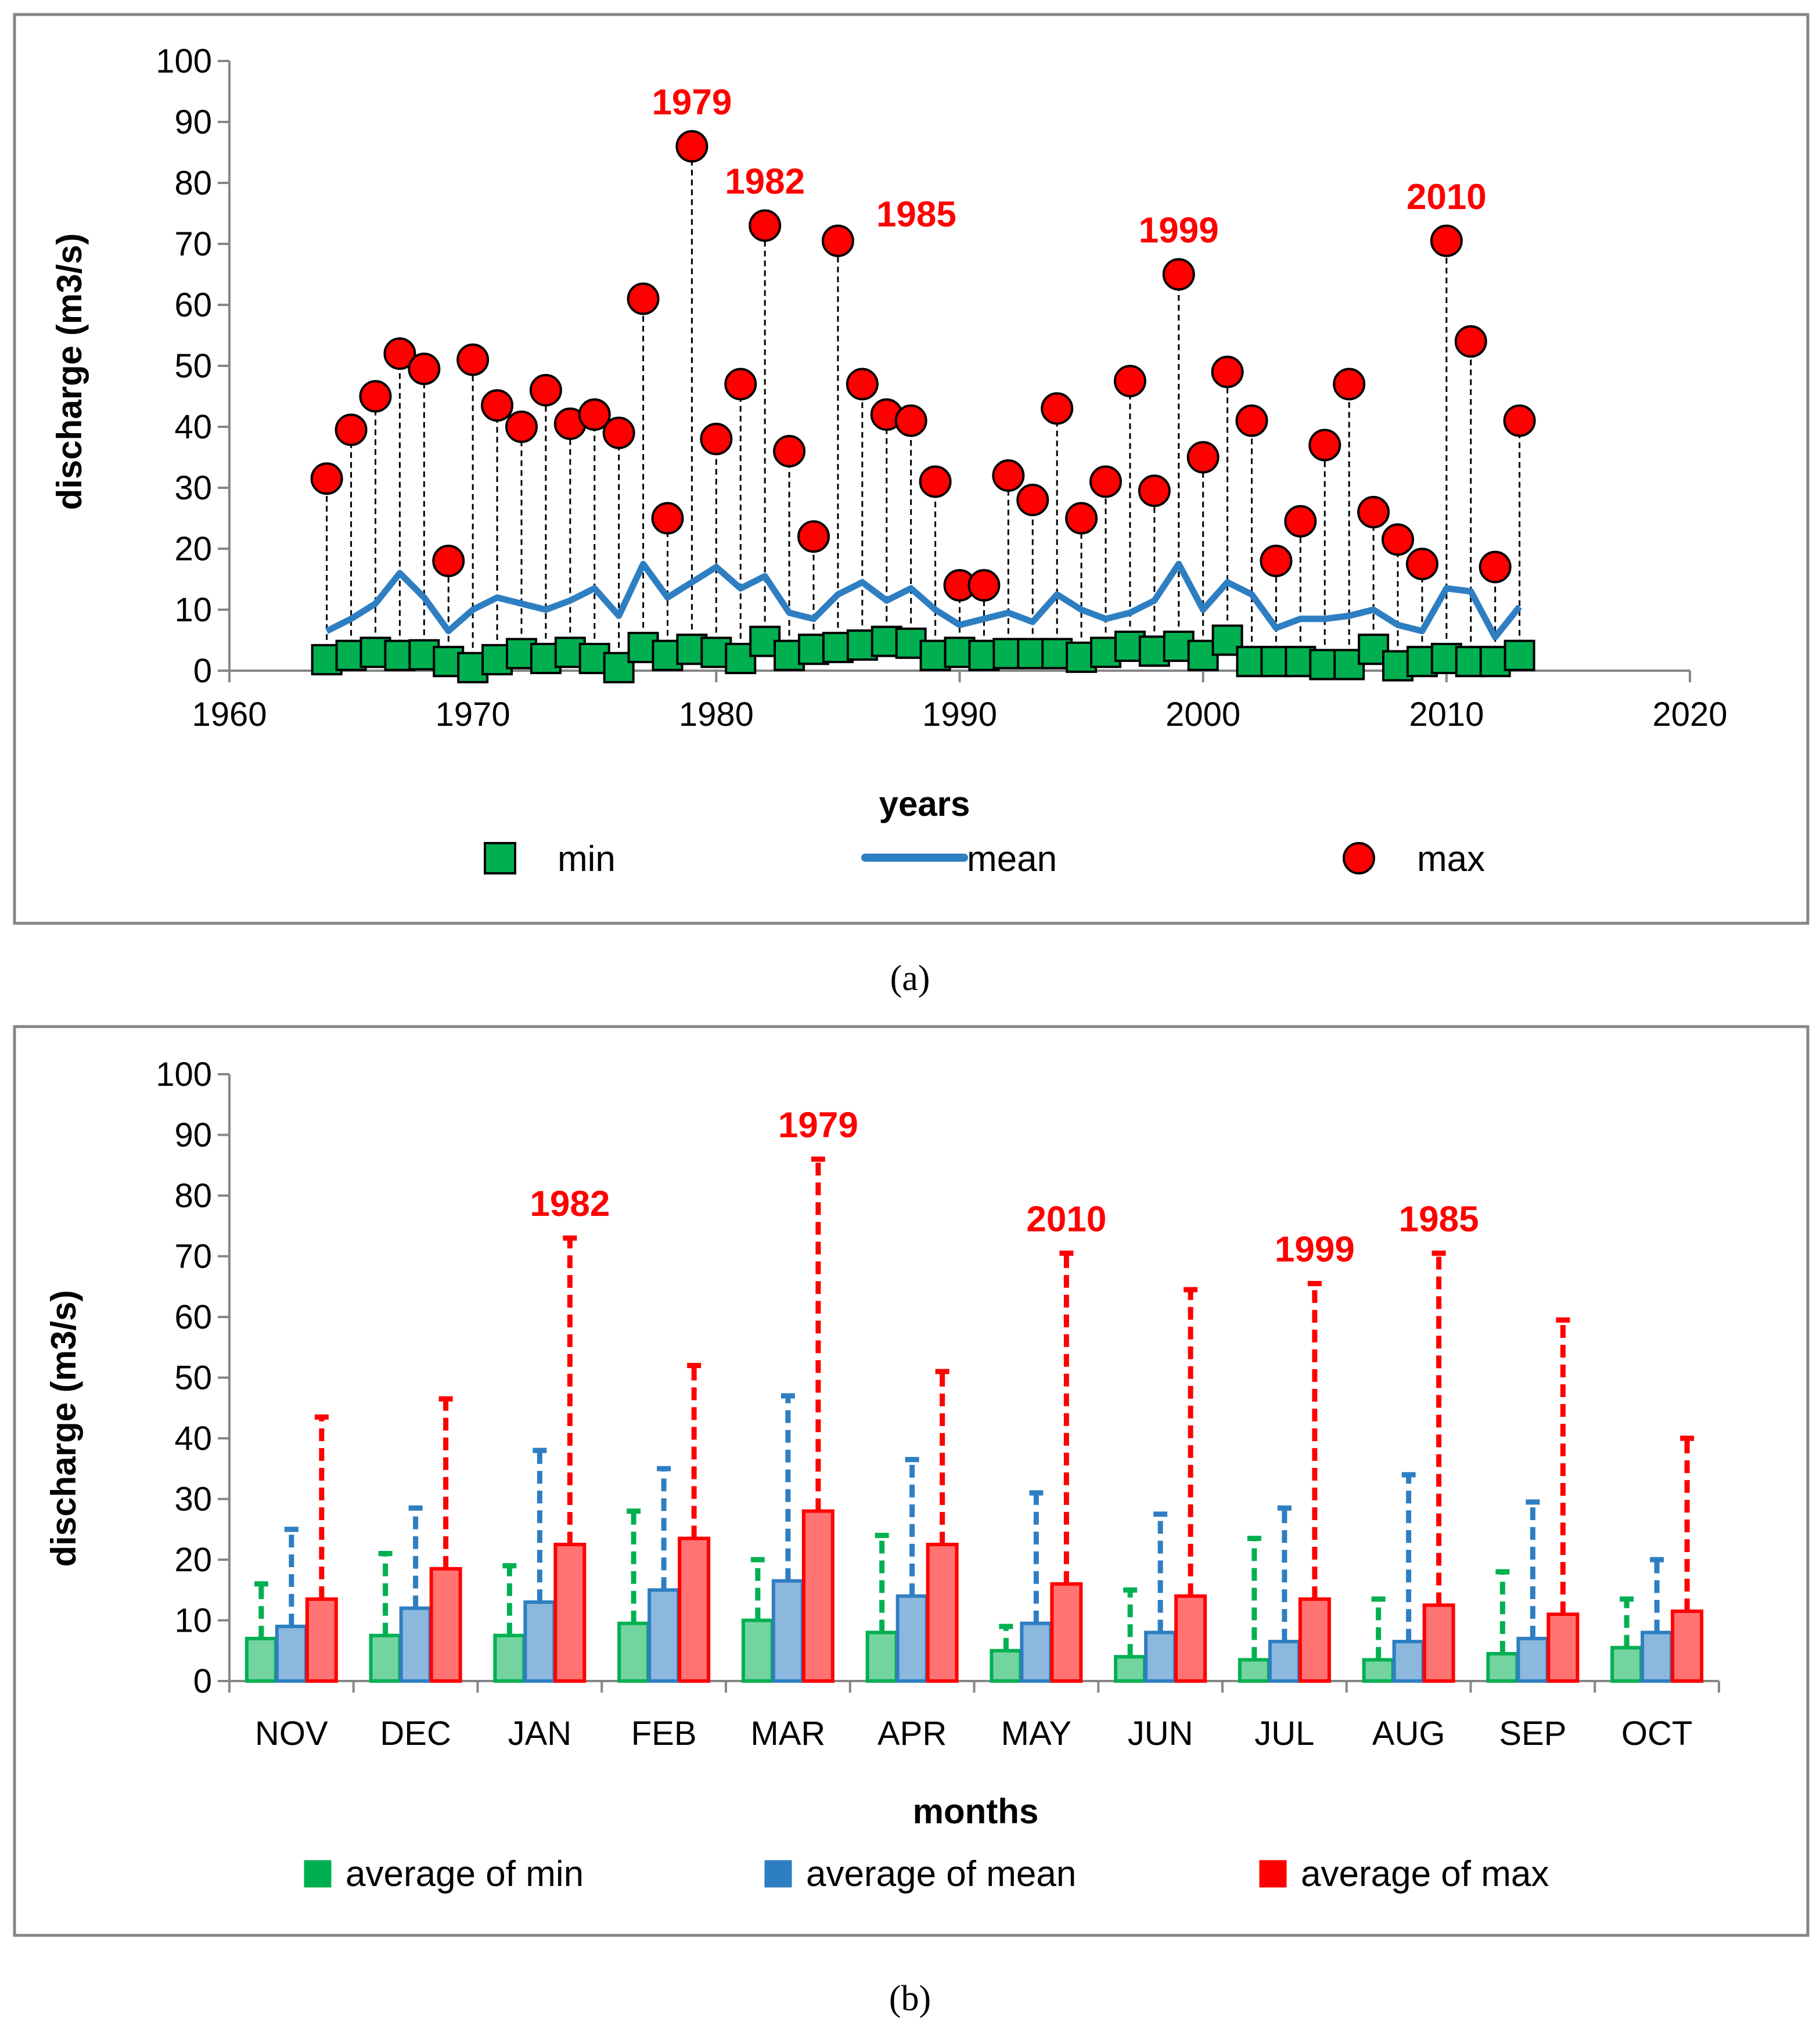 This screenshot has height=2030, width=1820. Describe the element at coordinates (664, 1733) in the screenshot. I see `chart-b-category-label: FEB` at that location.